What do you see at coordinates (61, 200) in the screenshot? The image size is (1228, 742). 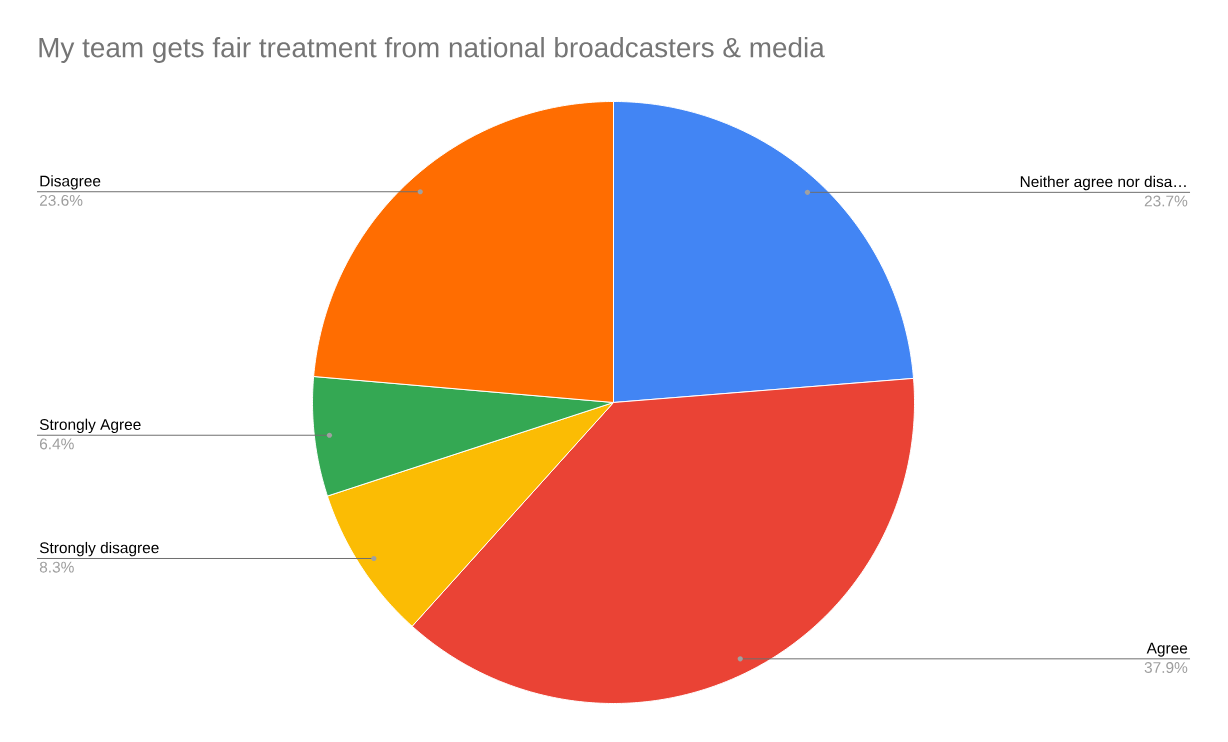 I see `data-label: 23.6%` at bounding box center [61, 200].